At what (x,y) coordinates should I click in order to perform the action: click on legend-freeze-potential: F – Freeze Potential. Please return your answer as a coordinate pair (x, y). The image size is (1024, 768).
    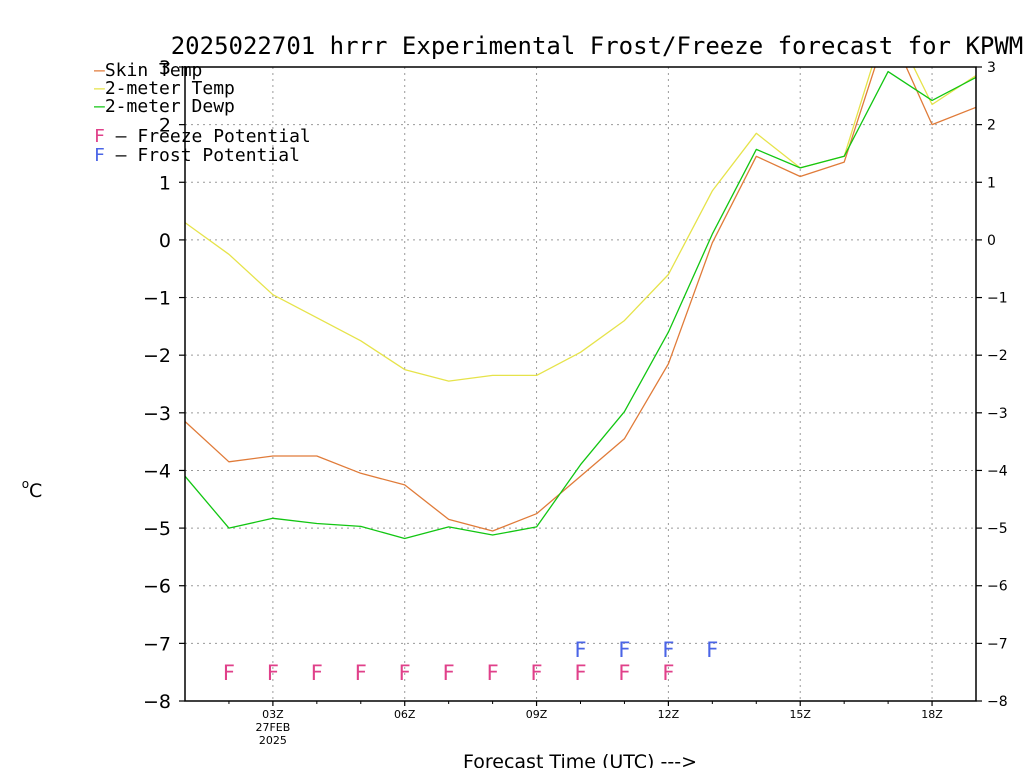
    Looking at the image, I should click on (202, 136).